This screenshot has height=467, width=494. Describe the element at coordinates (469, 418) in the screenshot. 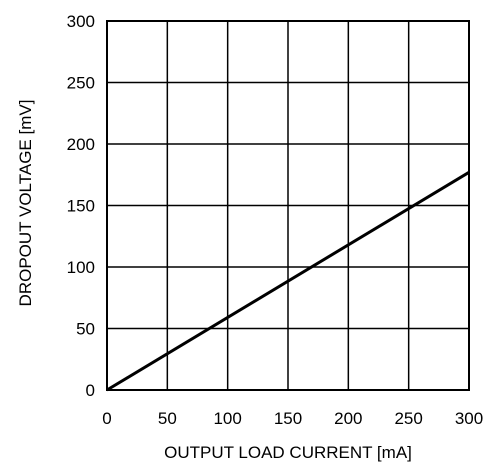

I see `x-tick-label-6: 300` at that location.